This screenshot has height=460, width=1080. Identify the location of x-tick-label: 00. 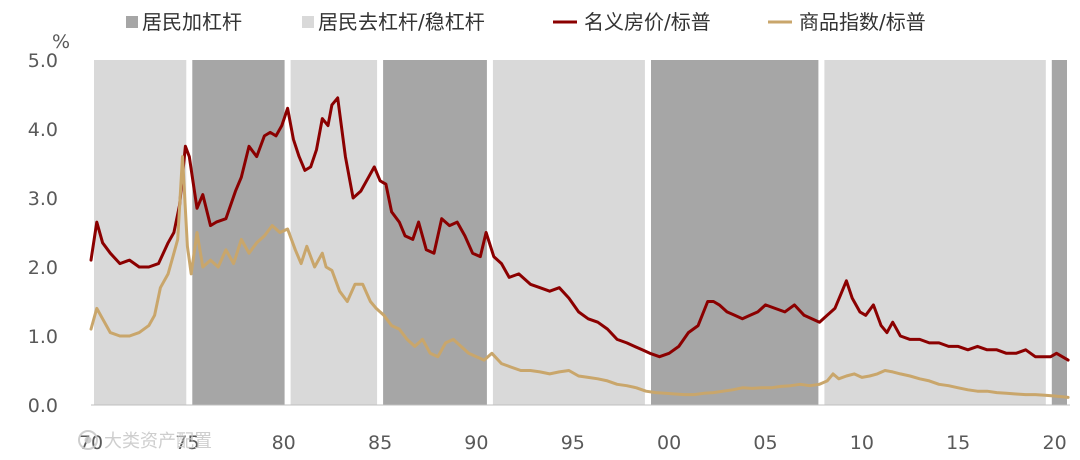
(669, 443).